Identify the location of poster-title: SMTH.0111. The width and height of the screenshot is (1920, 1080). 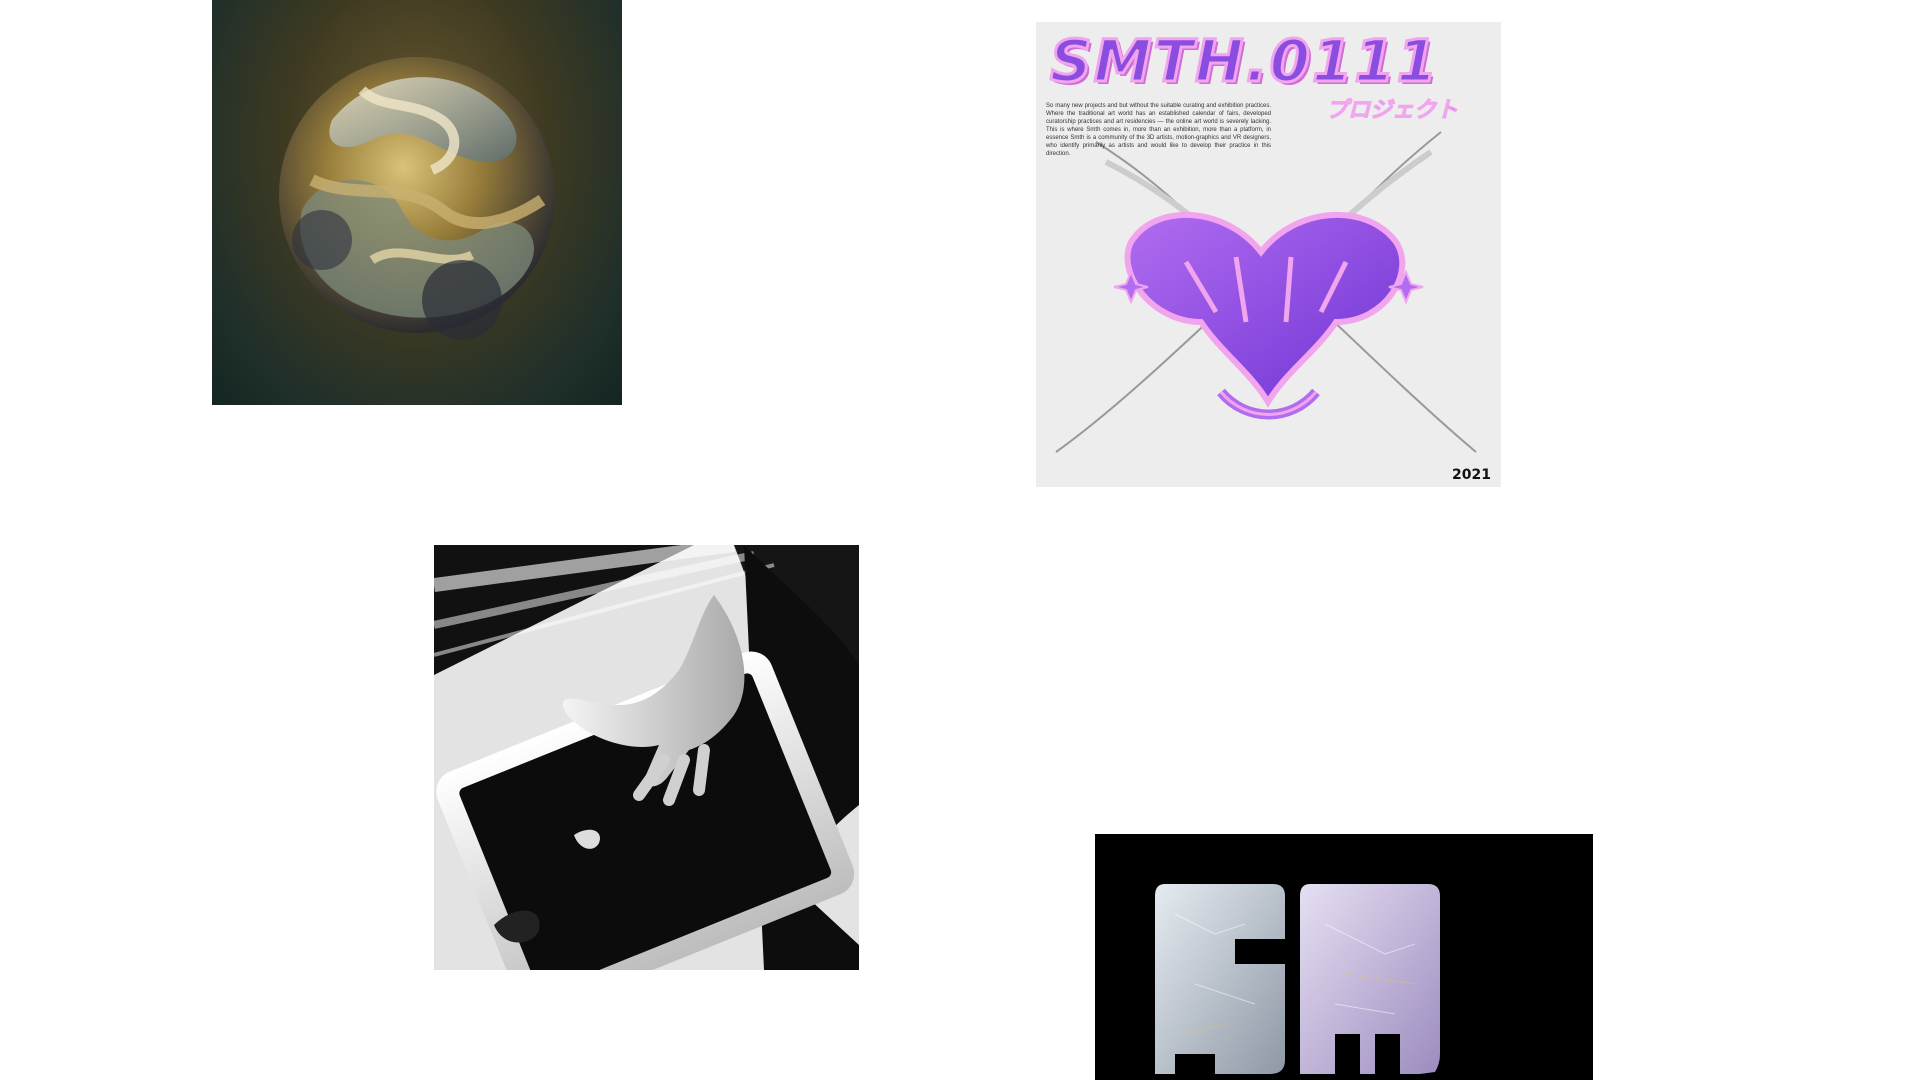
(1244, 61).